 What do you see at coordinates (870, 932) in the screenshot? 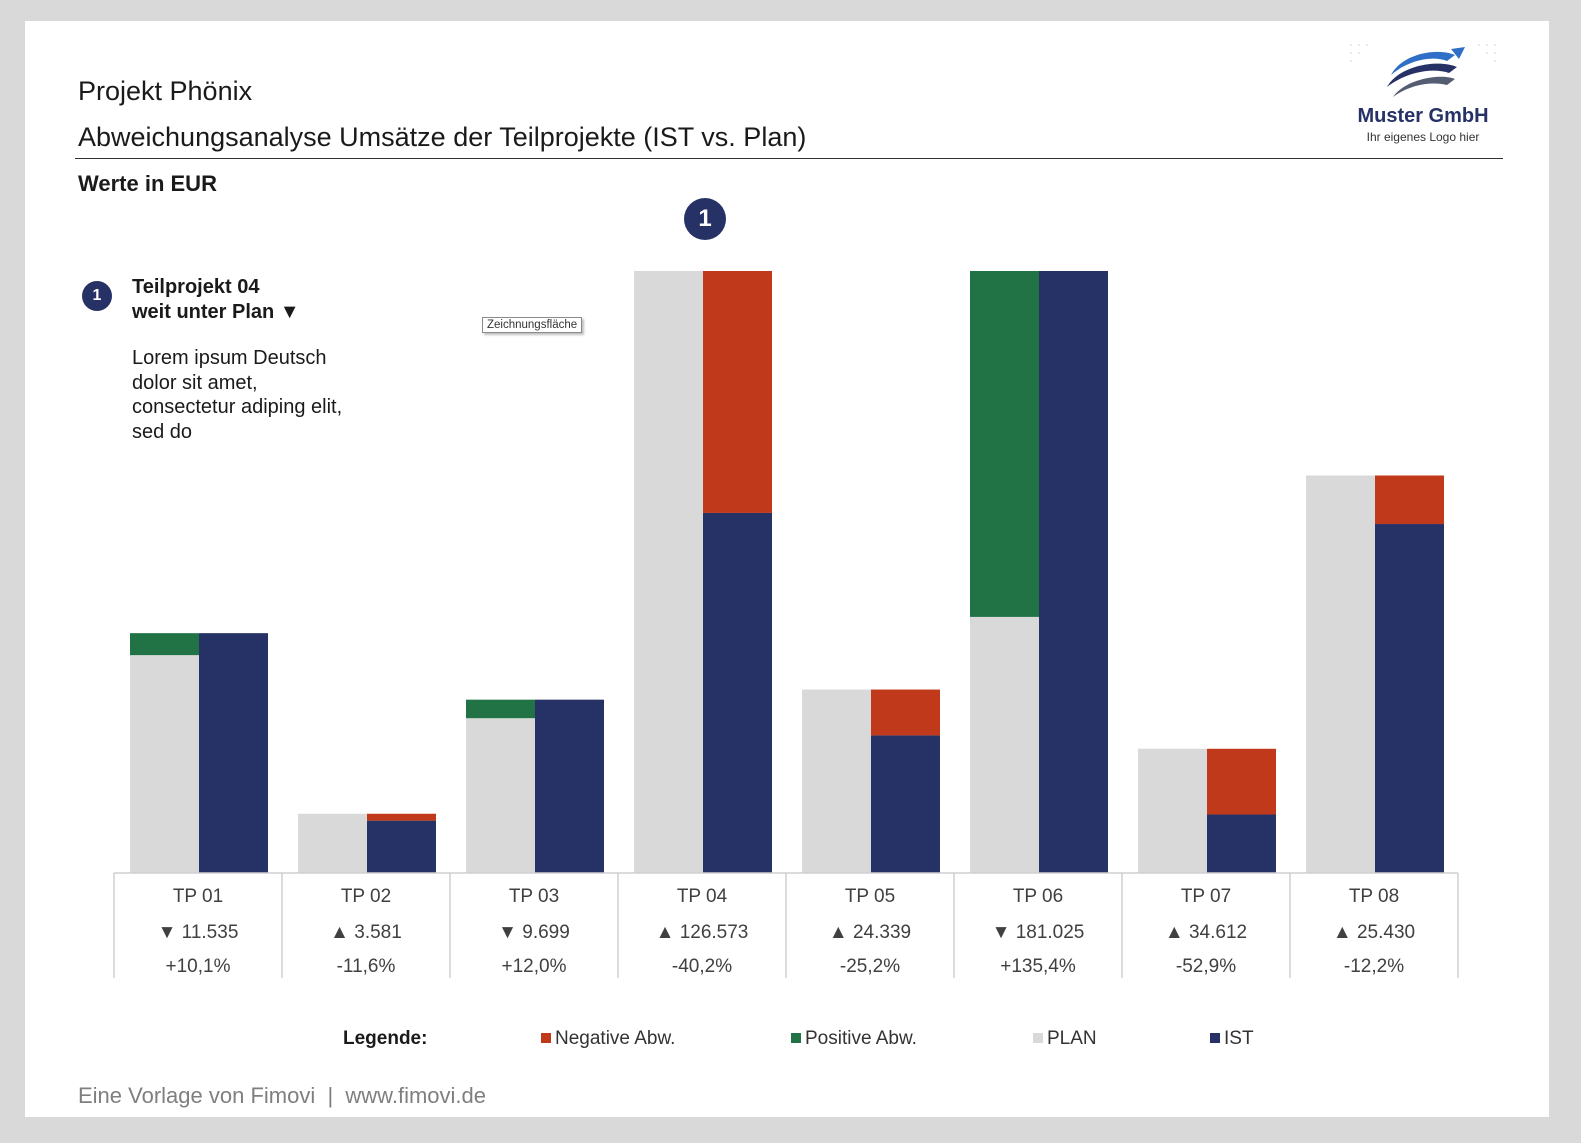
I see `deviation-value-label: ▲ 24.339` at bounding box center [870, 932].